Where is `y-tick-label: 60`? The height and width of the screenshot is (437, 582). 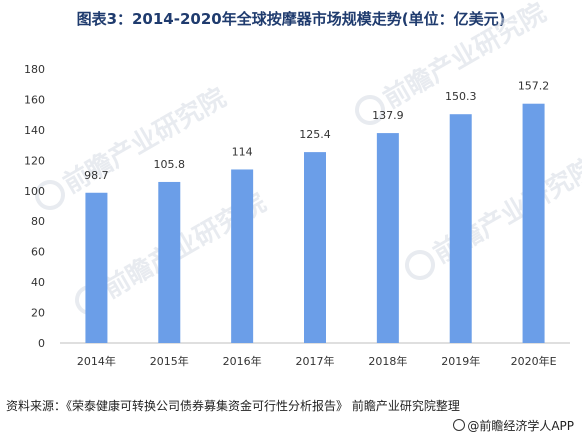
y-tick-label: 60 is located at coordinates (38, 252).